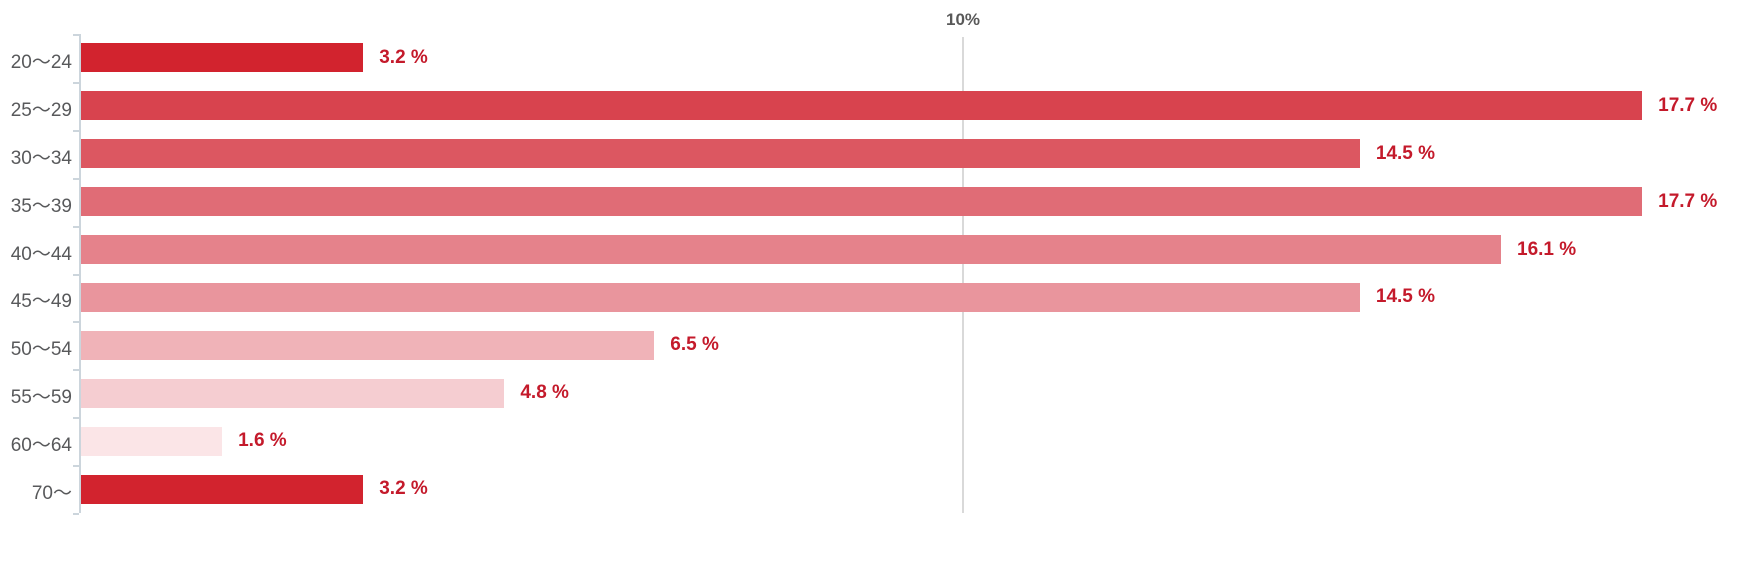  What do you see at coordinates (41, 158) in the screenshot?
I see `category-label: 30〜34` at bounding box center [41, 158].